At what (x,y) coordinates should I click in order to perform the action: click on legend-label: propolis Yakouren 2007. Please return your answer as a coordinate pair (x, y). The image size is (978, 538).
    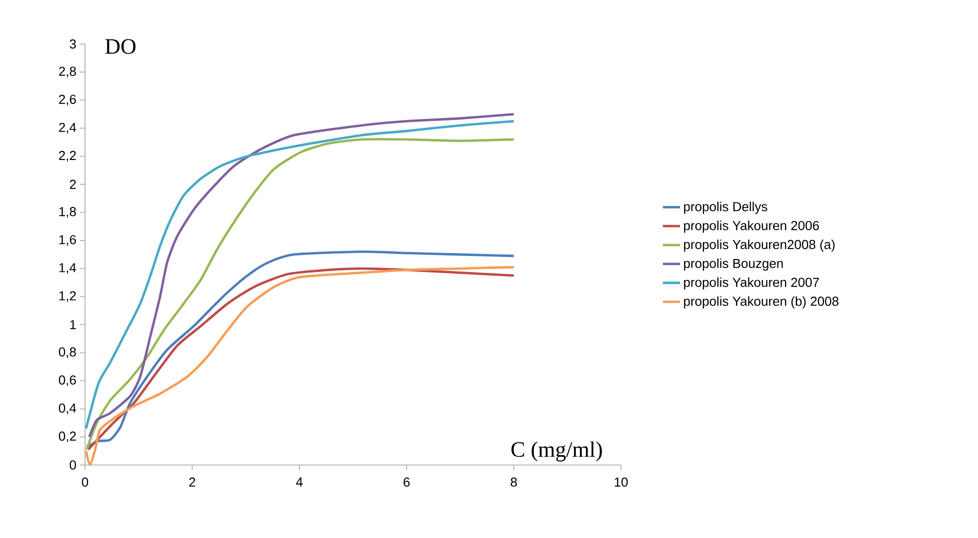
    Looking at the image, I should click on (751, 283).